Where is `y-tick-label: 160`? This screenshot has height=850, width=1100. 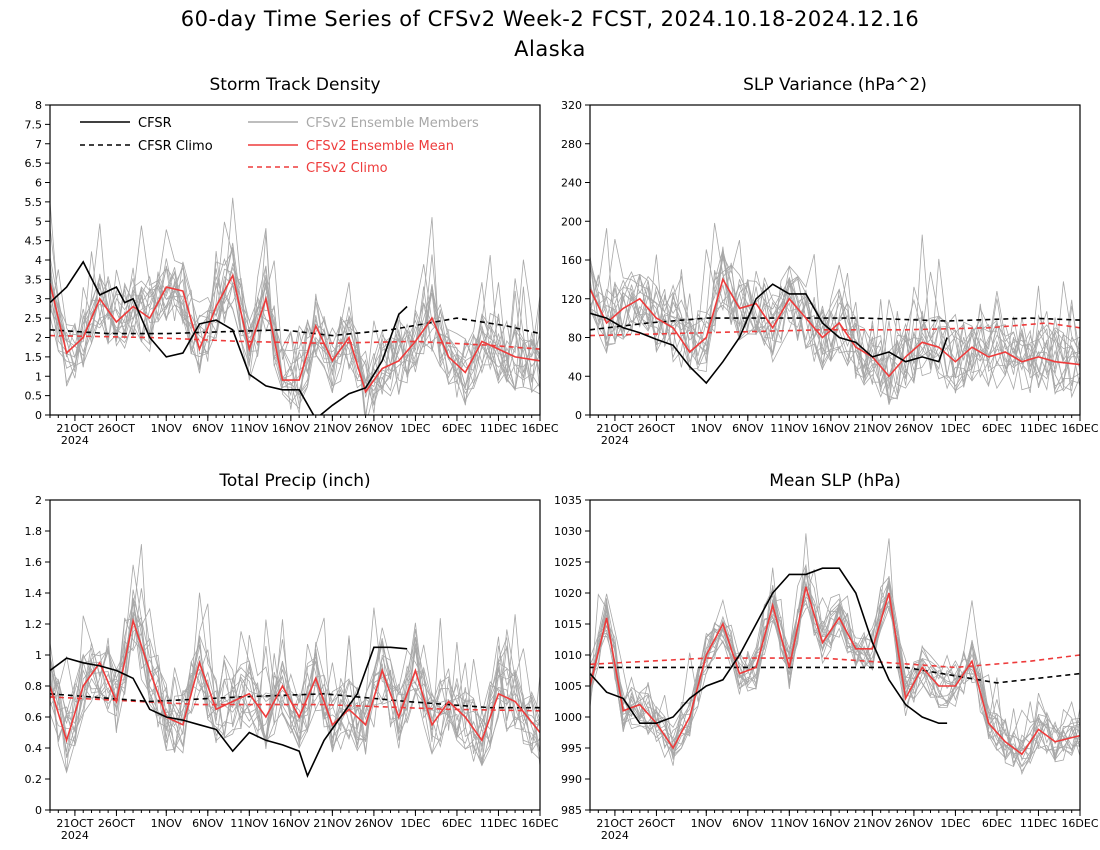 y-tick-label: 160 is located at coordinates (571, 260).